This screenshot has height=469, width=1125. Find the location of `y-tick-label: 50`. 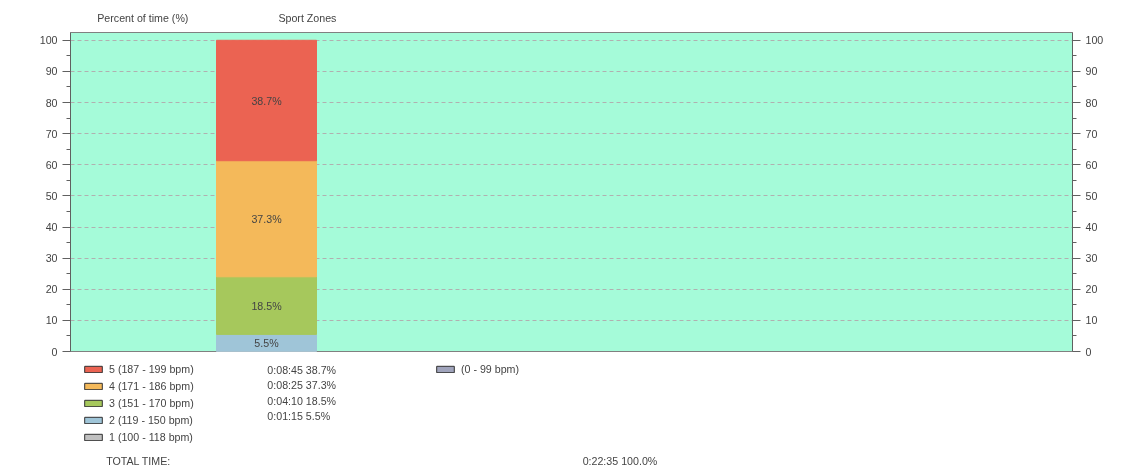

y-tick-label: 50 is located at coordinates (51, 195).